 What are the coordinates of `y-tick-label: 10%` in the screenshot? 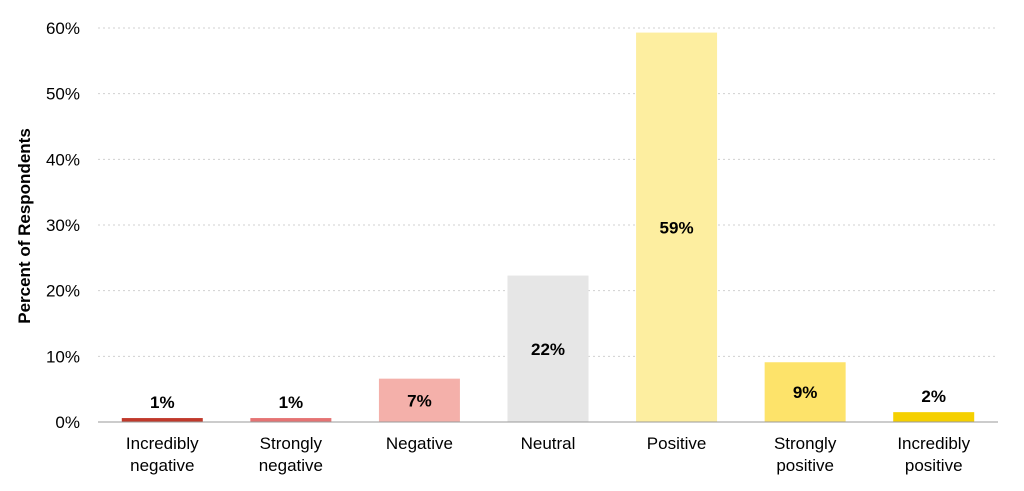 It's located at (63, 356).